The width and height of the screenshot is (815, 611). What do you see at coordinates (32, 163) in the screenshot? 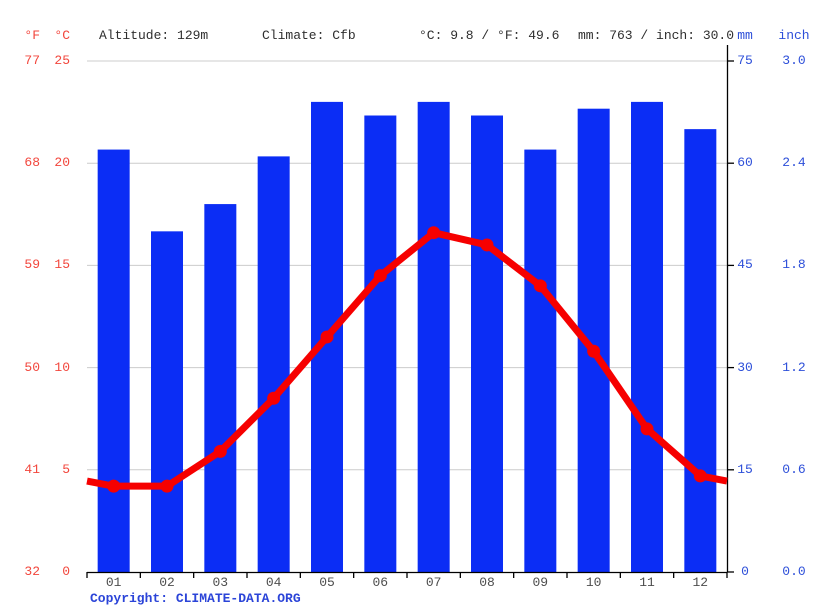
I see `f-axis-label: 68` at bounding box center [32, 163].